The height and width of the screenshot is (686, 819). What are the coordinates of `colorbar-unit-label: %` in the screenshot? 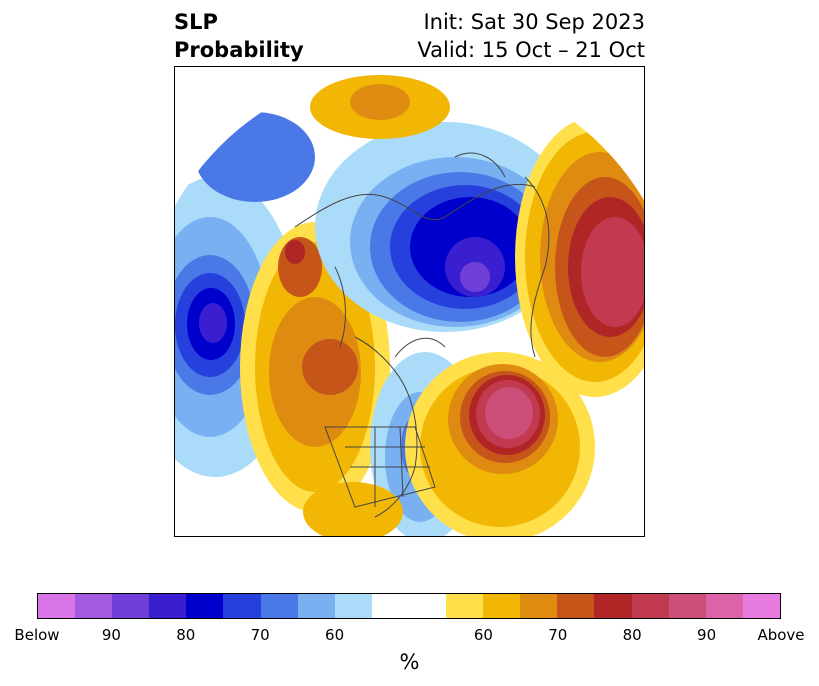 It's located at (409, 662).